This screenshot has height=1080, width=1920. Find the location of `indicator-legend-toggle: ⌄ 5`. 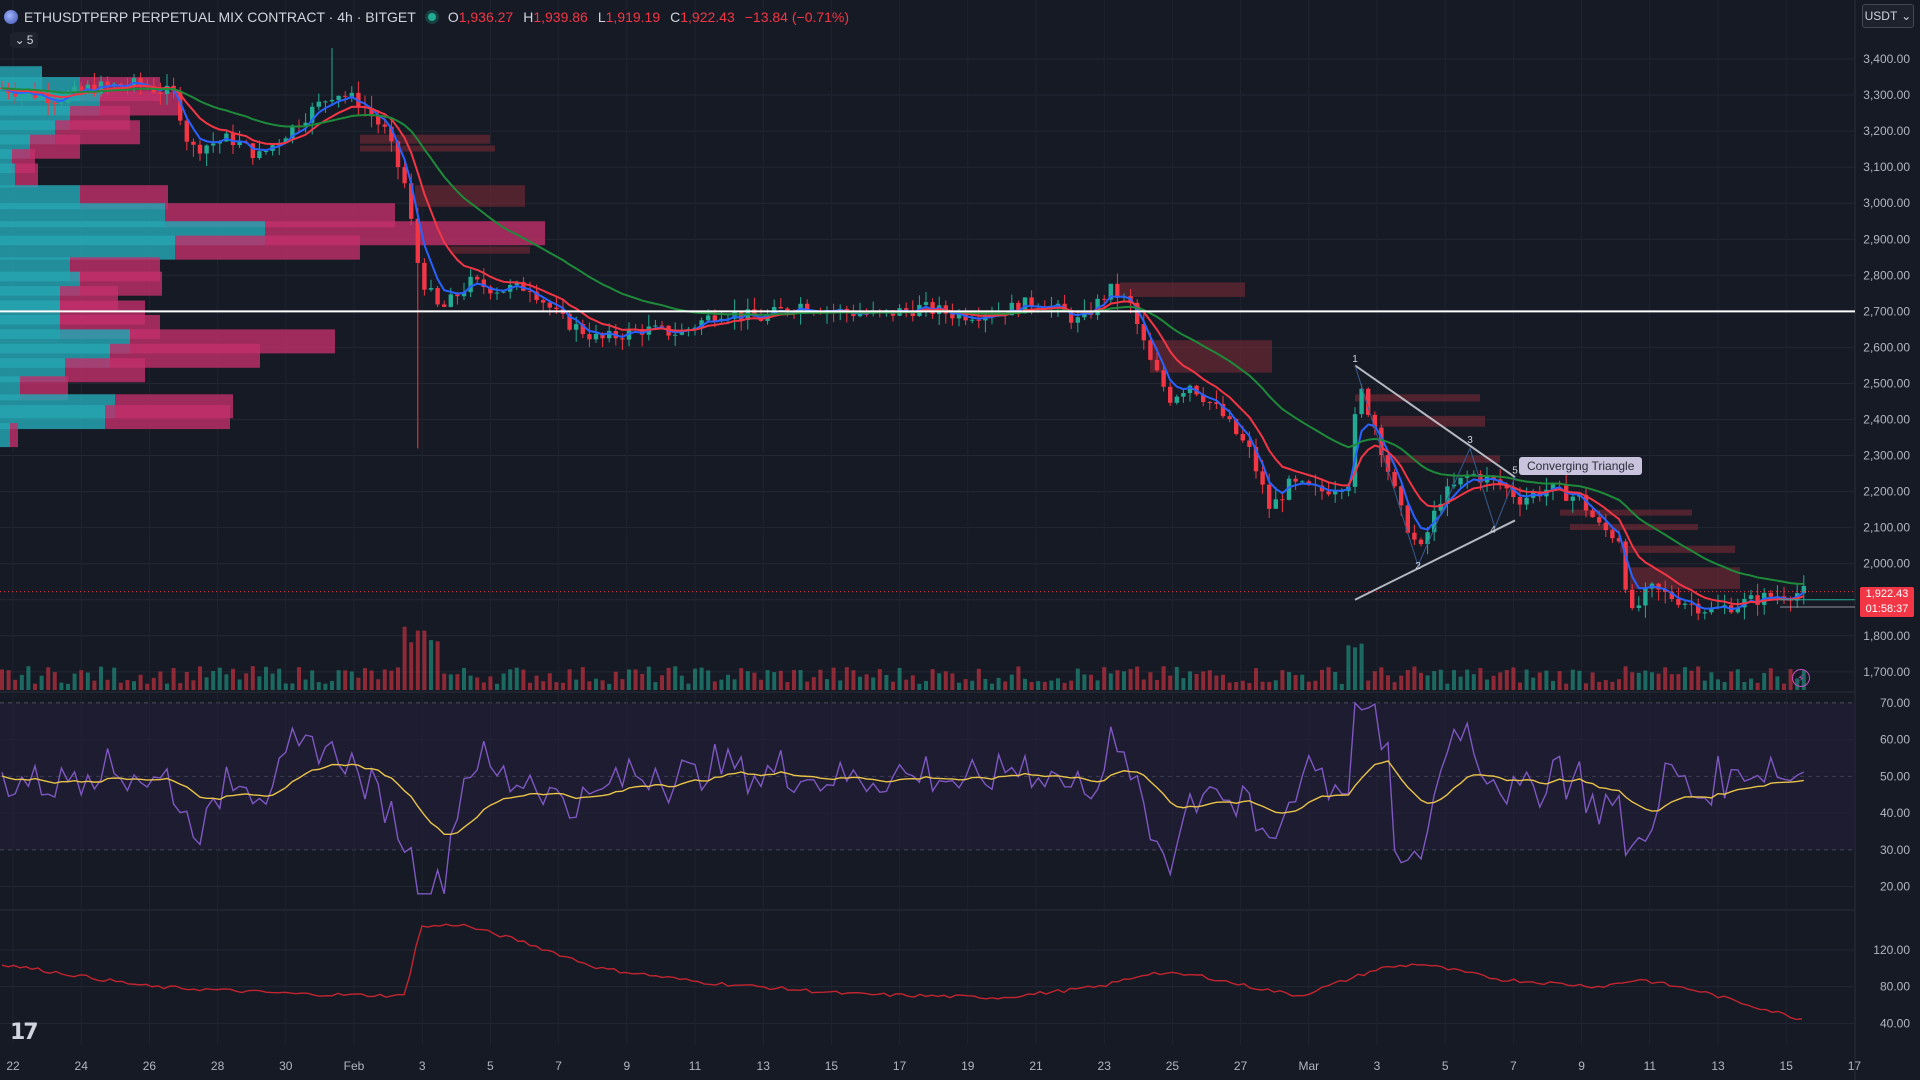

indicator-legend-toggle: ⌄ 5 is located at coordinates (24, 40).